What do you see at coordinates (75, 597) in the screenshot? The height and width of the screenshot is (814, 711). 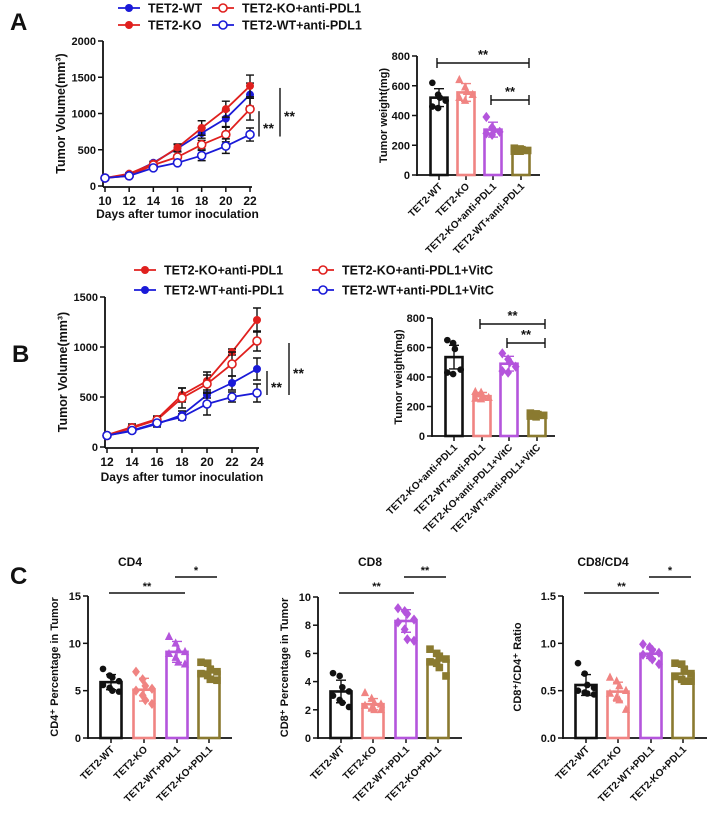 I see `y-tick-label: 15` at bounding box center [75, 597].